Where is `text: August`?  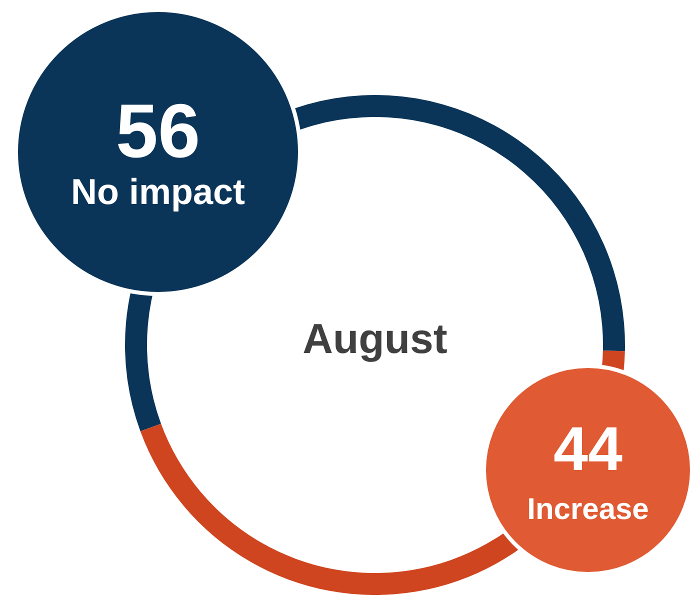 text: August is located at coordinates (375, 339).